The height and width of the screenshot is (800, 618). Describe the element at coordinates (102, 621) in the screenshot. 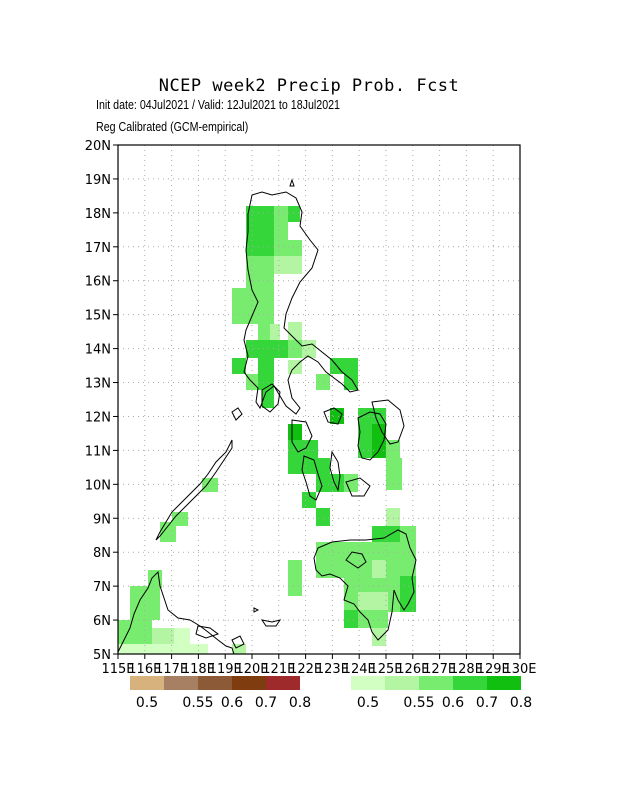

I see `lat-tick-label: 6N` at that location.